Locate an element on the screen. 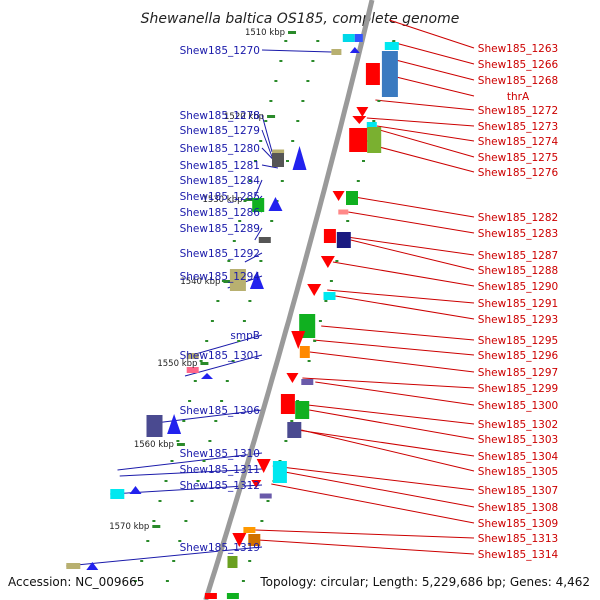 The width and height of the screenshot is (600, 600). kbp-label: 1530 kbp is located at coordinates (222, 200).